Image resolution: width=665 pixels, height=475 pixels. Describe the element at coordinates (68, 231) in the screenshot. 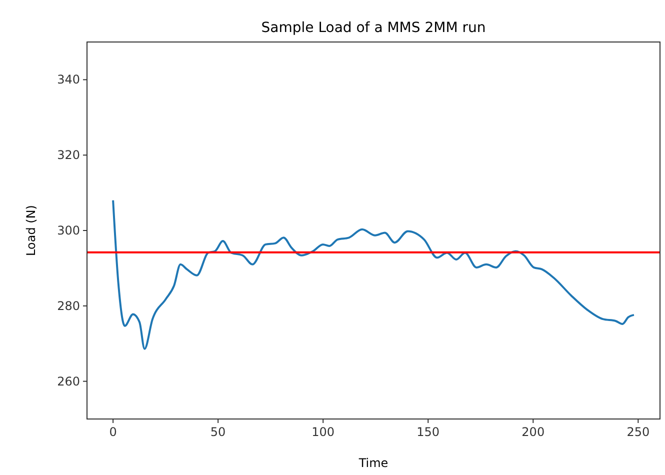

I see `y-tick-label: 300` at that location.